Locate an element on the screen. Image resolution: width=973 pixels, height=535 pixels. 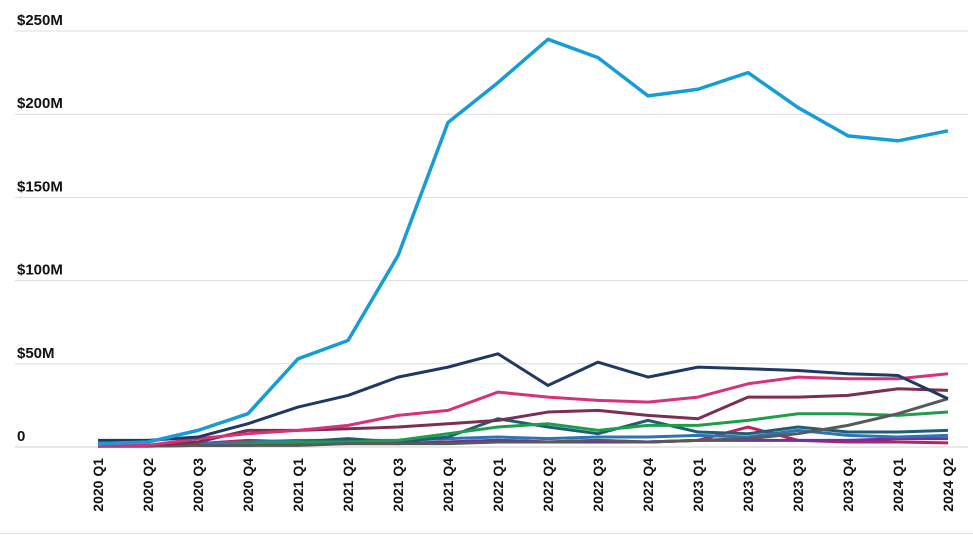
series-line-navy is located at coordinates (523, 397).